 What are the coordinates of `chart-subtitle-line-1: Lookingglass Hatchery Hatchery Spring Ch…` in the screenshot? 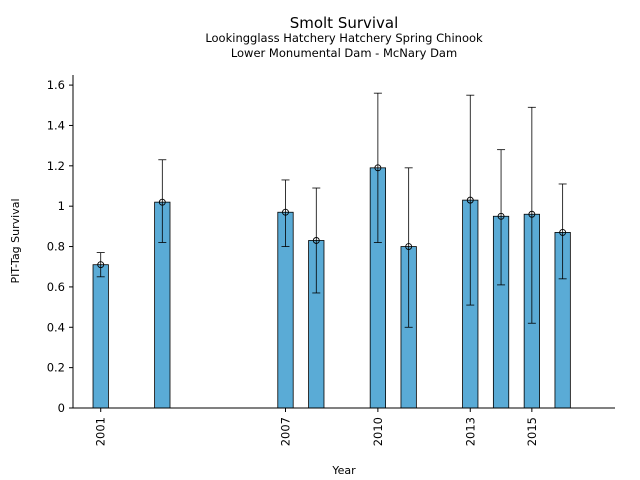 It's located at (344, 38).